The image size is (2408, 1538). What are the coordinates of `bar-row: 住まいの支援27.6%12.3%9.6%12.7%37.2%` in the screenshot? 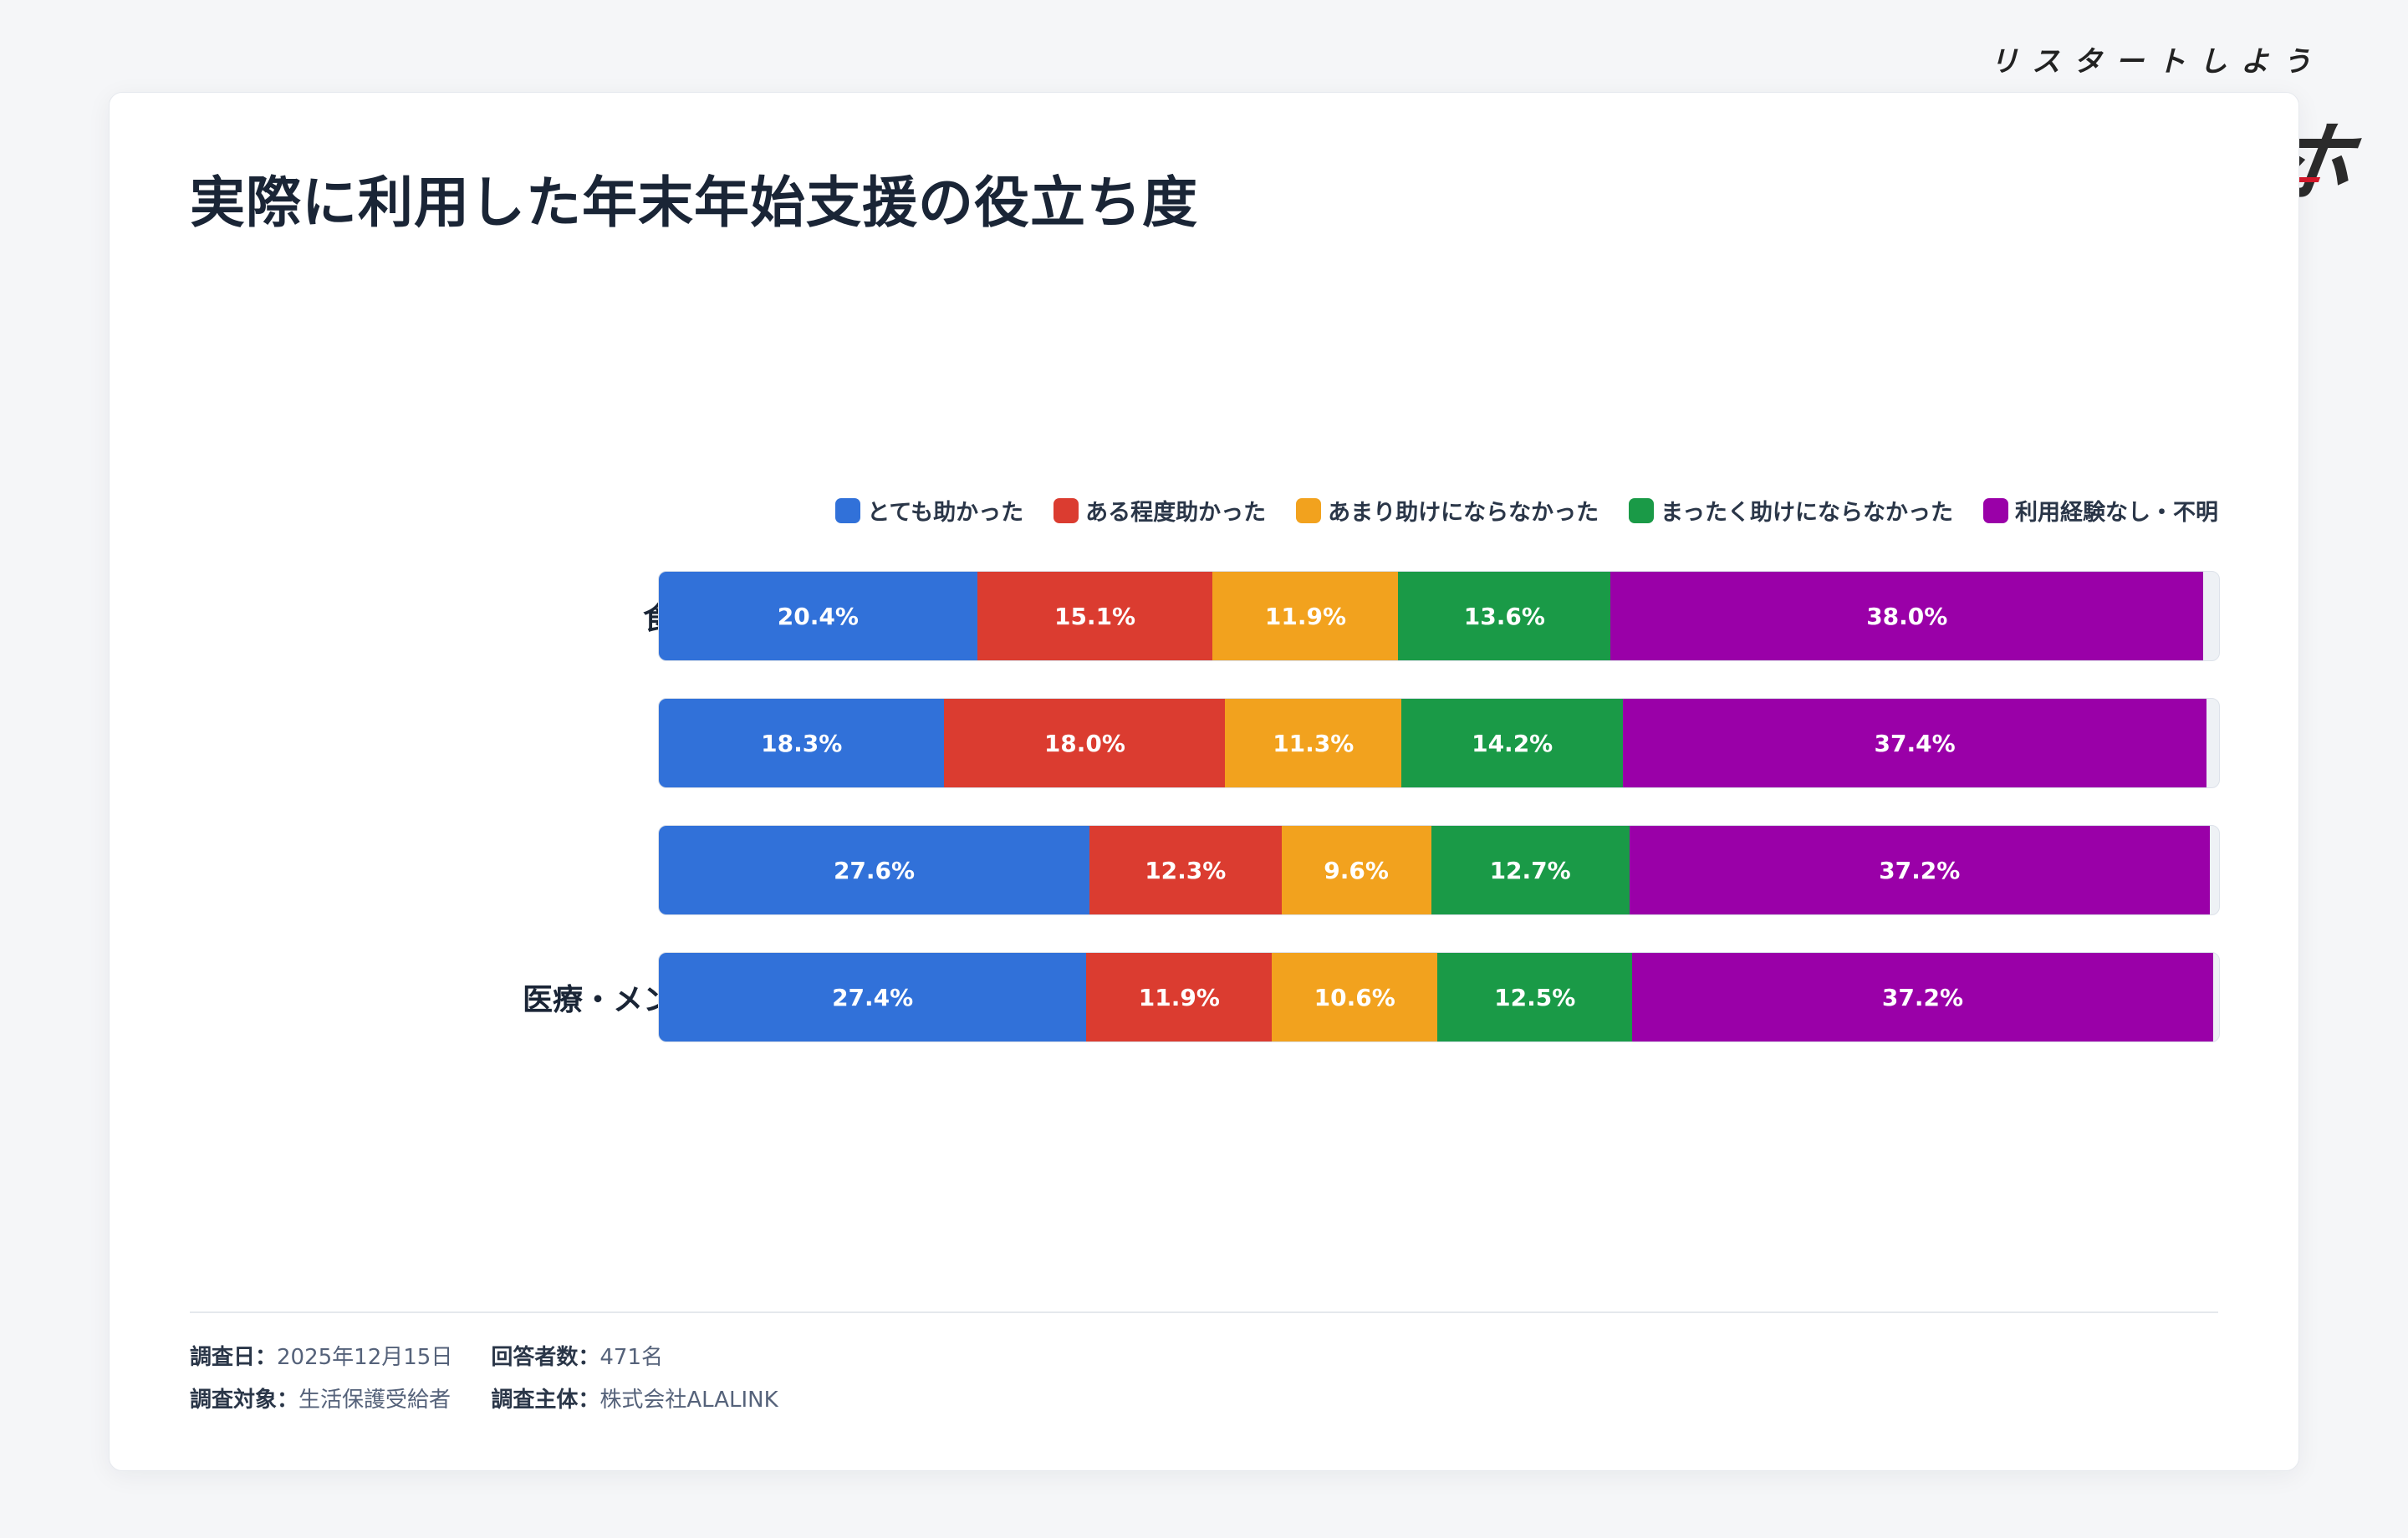 It's located at (1204, 870).